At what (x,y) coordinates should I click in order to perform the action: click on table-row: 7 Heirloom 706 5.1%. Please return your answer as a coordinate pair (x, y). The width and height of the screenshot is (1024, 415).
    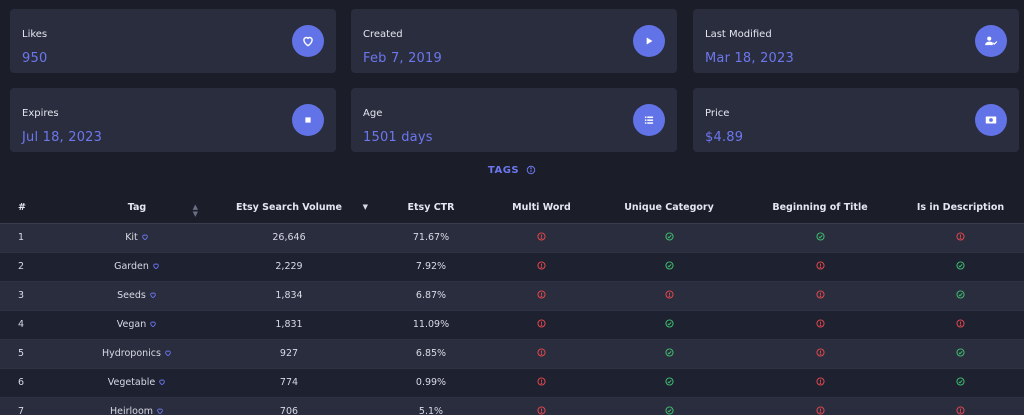
    Looking at the image, I should click on (512, 406).